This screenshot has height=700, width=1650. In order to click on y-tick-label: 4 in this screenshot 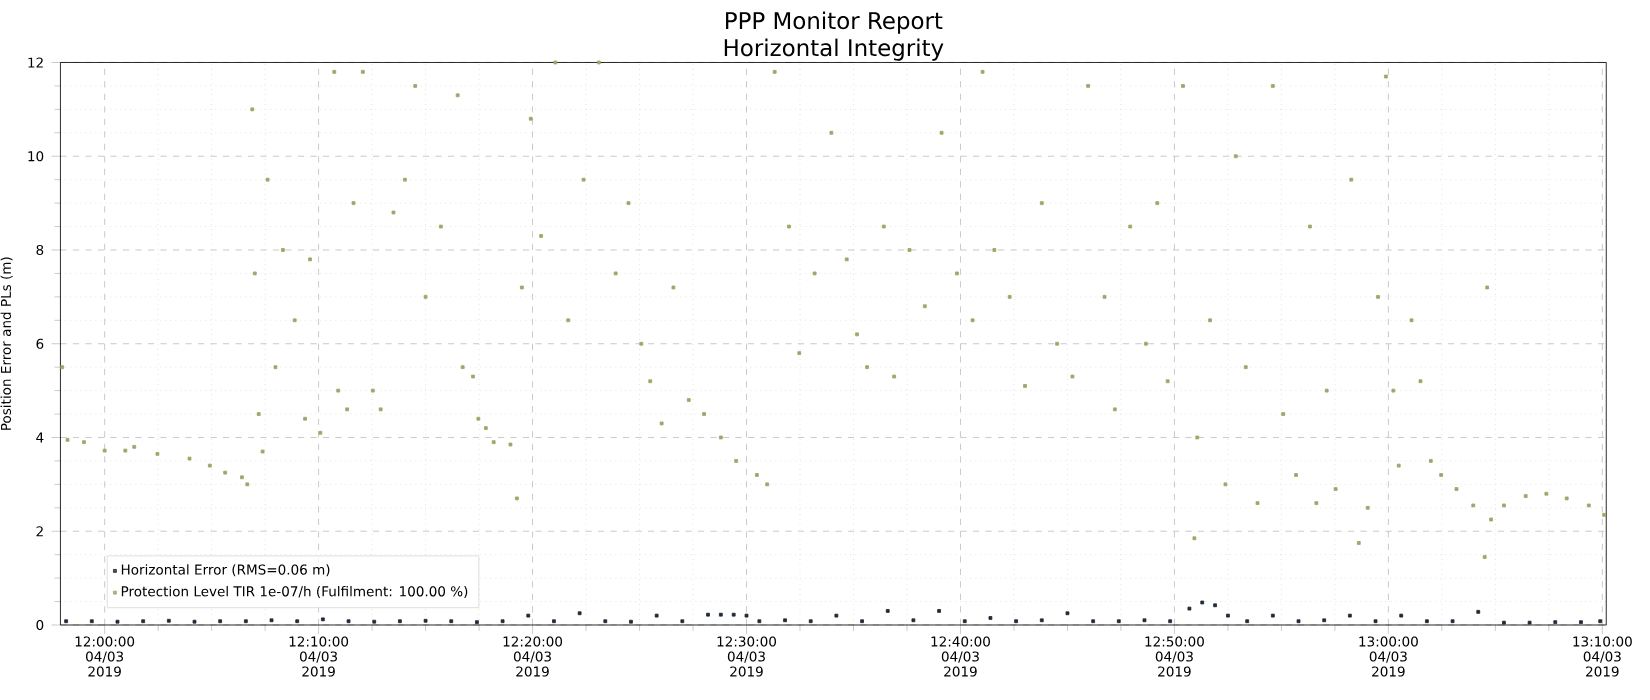, I will do `click(40, 437)`.